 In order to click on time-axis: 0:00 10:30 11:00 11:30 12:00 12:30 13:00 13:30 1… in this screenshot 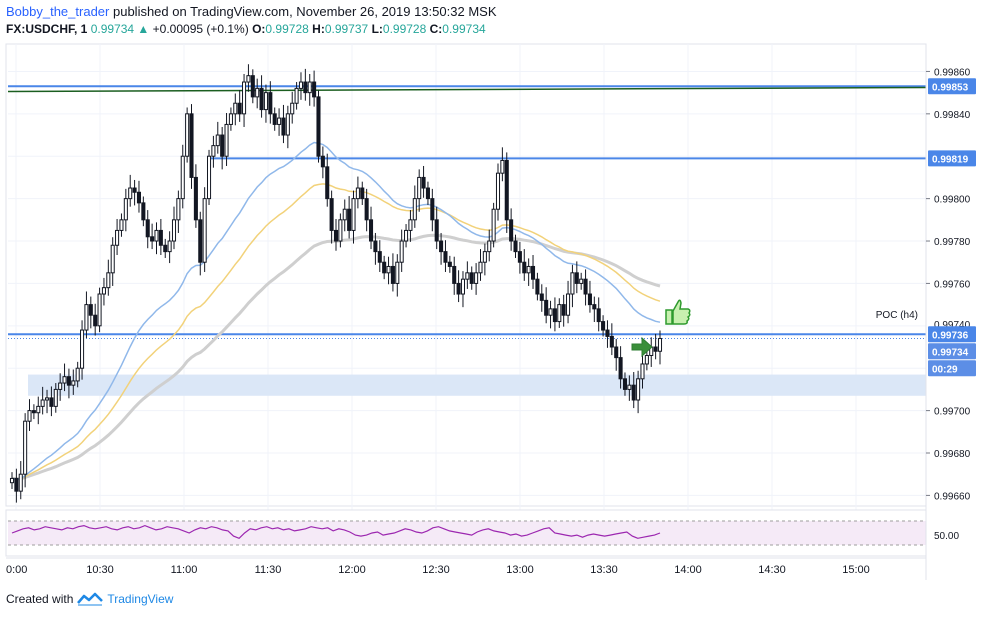, I will do `click(466, 566)`.